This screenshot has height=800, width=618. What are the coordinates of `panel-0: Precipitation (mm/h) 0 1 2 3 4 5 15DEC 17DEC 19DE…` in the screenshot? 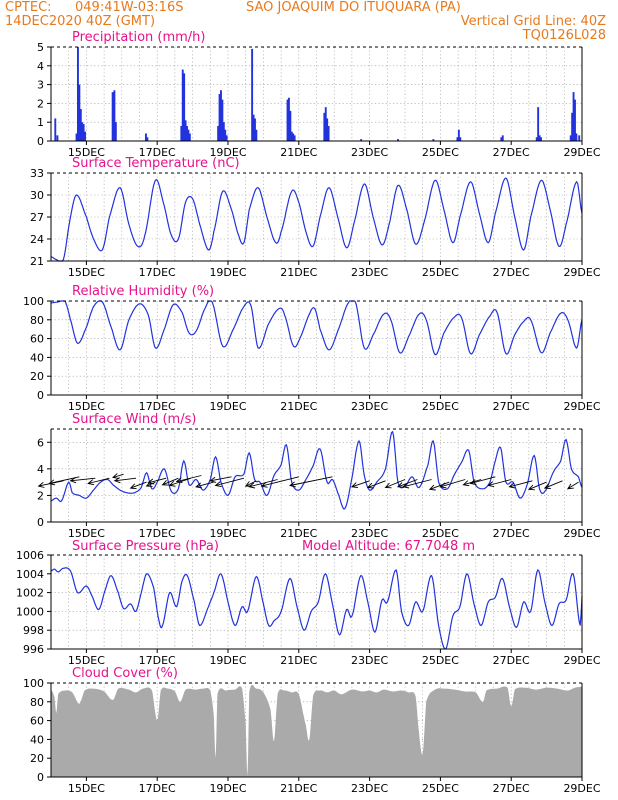 It's located at (319, 94).